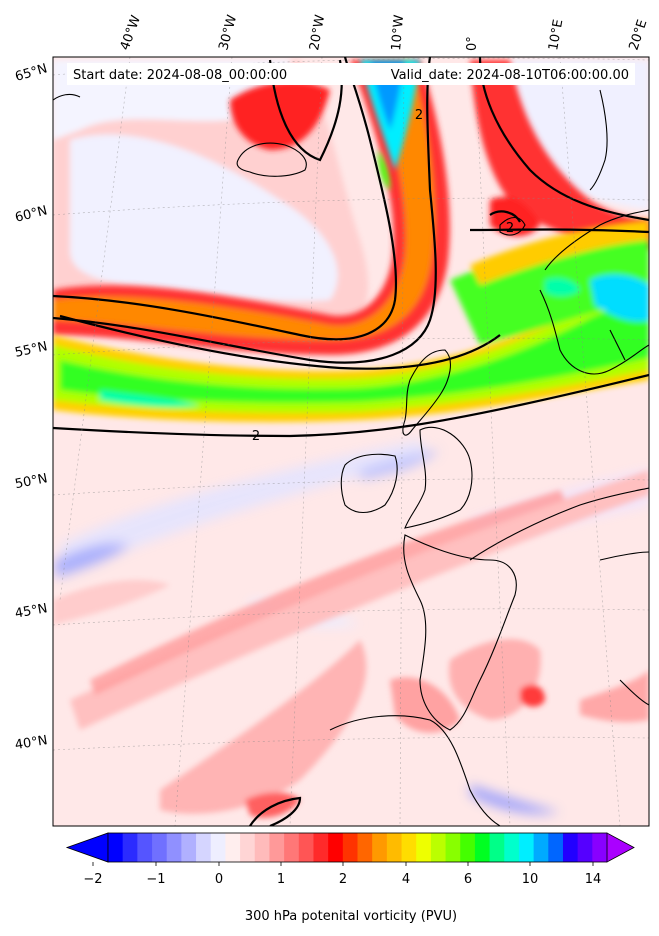 The image size is (659, 936). What do you see at coordinates (87, 847) in the screenshot?
I see `colorbar-extend-min` at bounding box center [87, 847].